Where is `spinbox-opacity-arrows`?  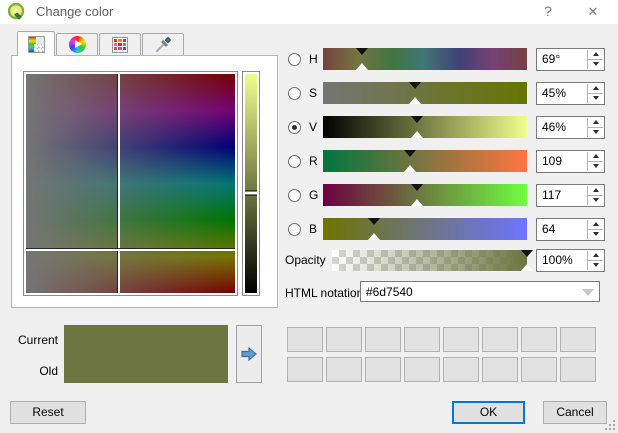
spinbox-opacity-arrows is located at coordinates (595, 260).